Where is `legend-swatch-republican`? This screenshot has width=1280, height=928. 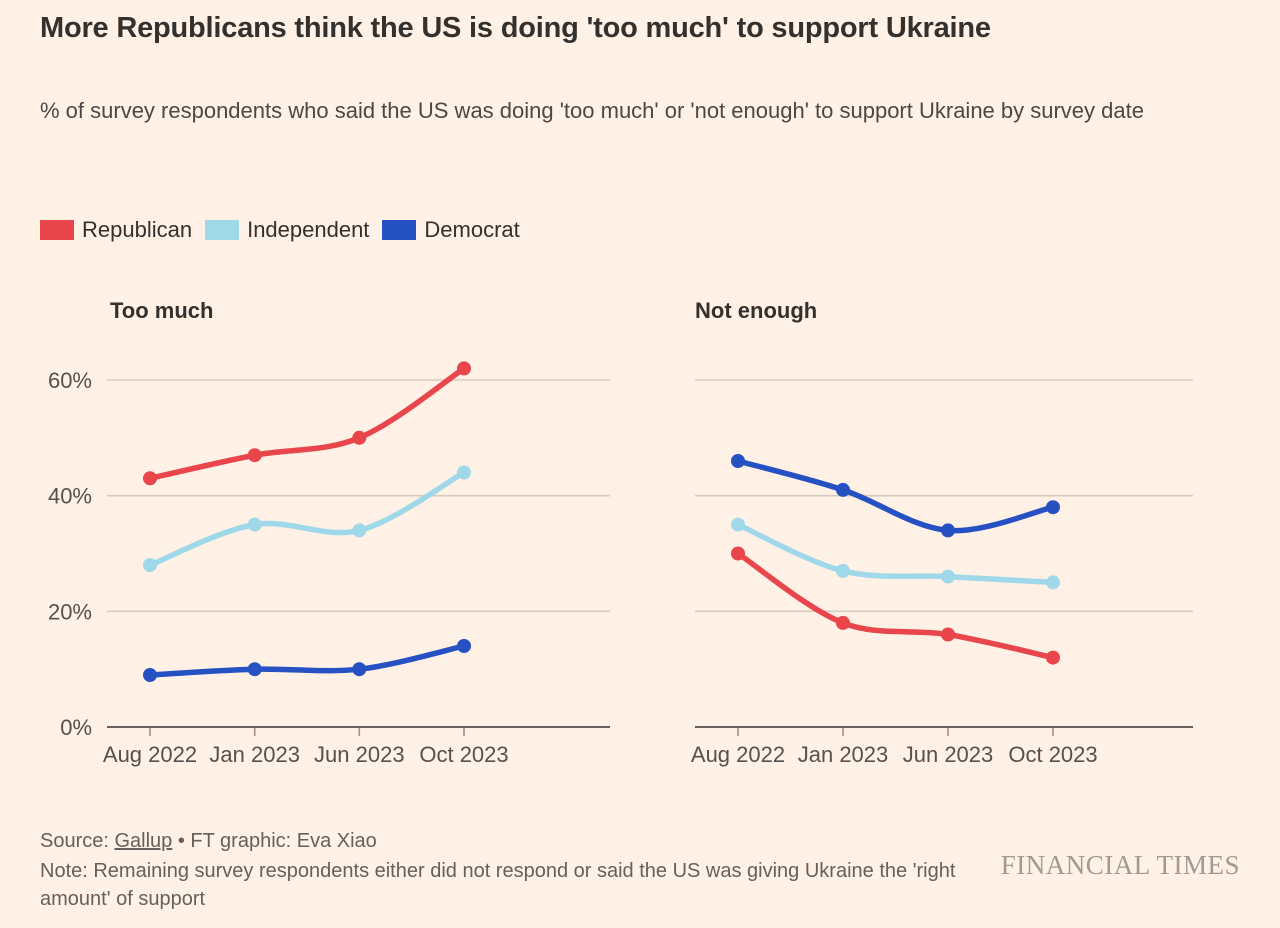
legend-swatch-republican is located at coordinates (57, 230).